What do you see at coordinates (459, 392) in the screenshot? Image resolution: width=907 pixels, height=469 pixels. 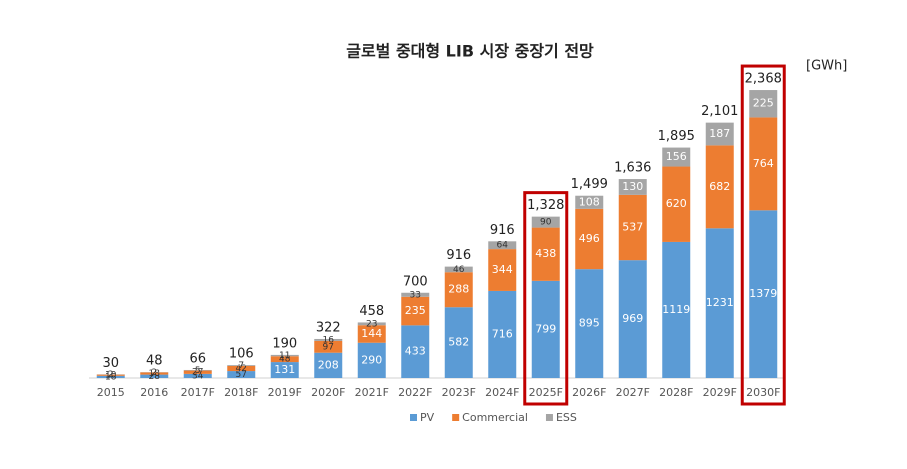 I see `x-tick-label: 2023F` at bounding box center [459, 392].